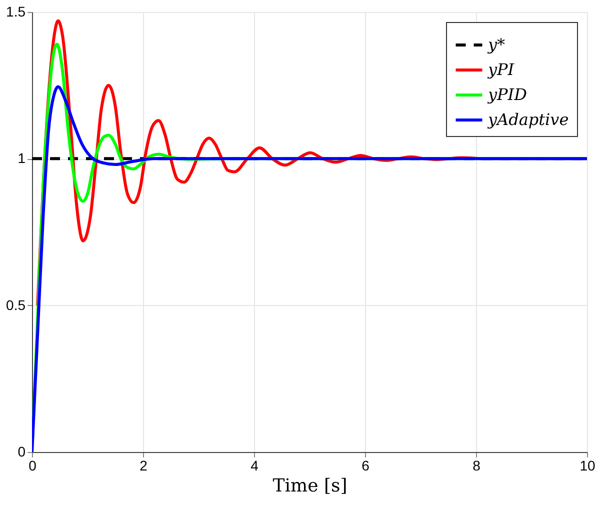  Describe the element at coordinates (476, 466) in the screenshot. I see `x-tick-label: 8` at that location.